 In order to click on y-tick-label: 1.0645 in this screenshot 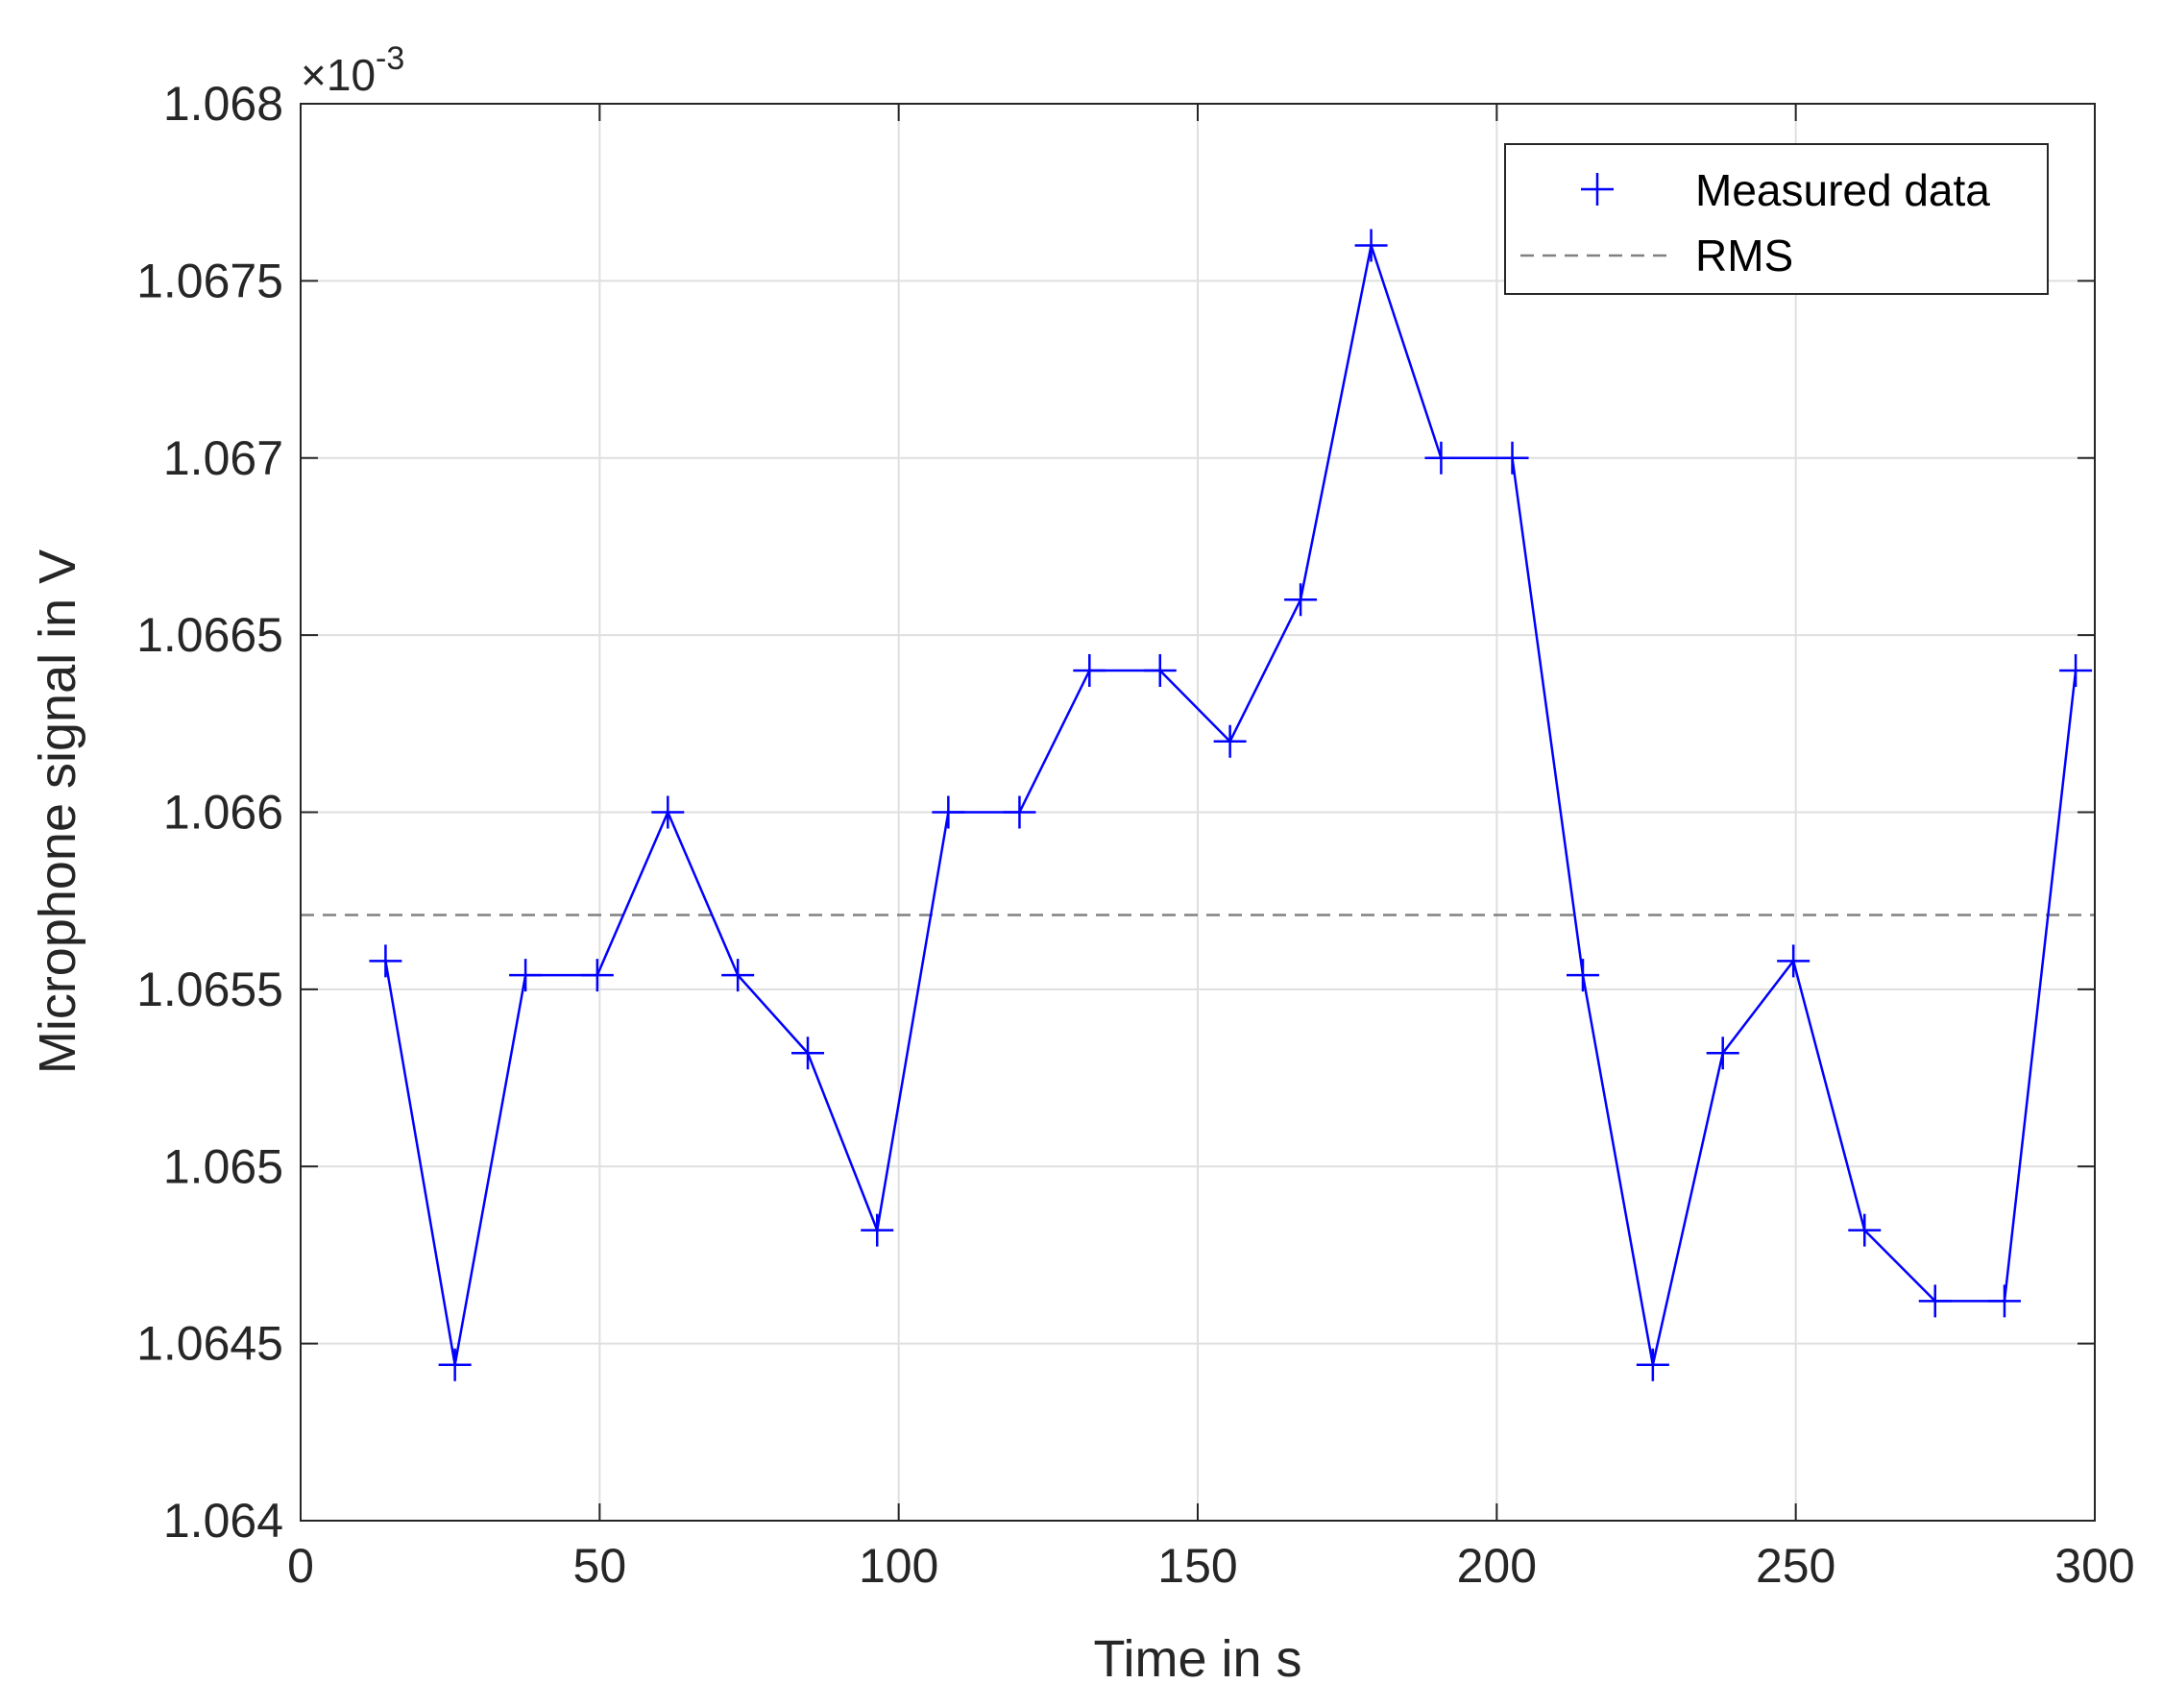, I will do `click(209, 1344)`.